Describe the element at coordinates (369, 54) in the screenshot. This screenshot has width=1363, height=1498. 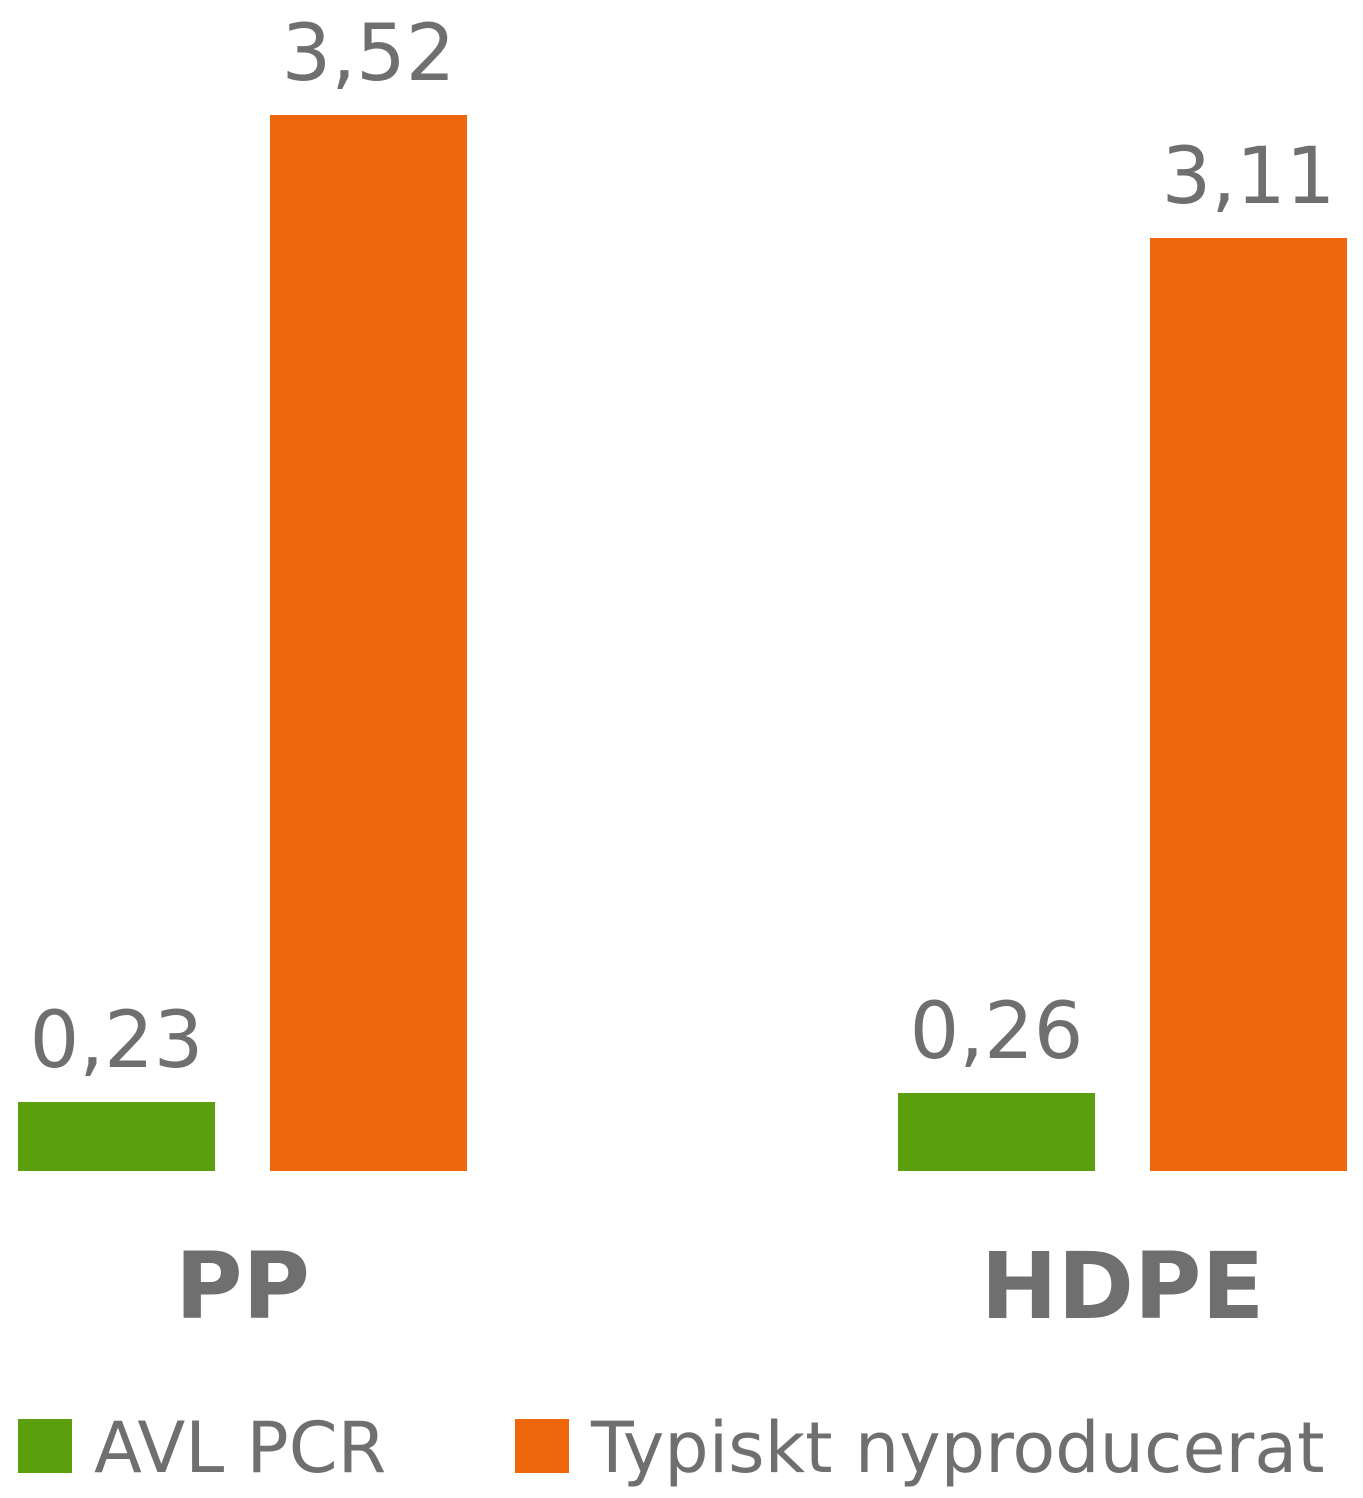
I see `value-label: 3,52` at that location.